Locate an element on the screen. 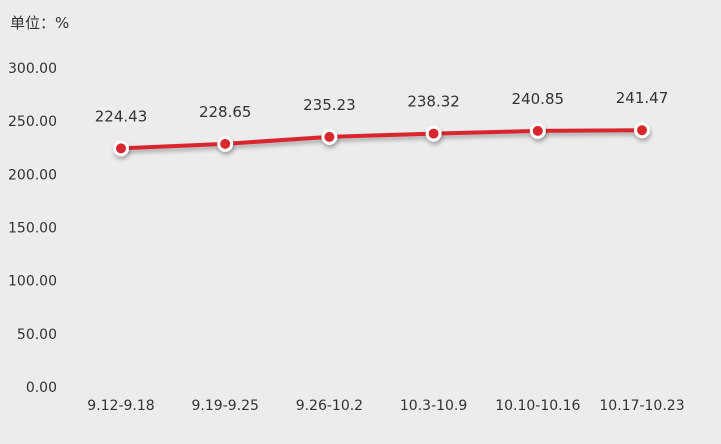 This screenshot has width=721, height=444. y-tick-label: 150.00 is located at coordinates (32, 229).